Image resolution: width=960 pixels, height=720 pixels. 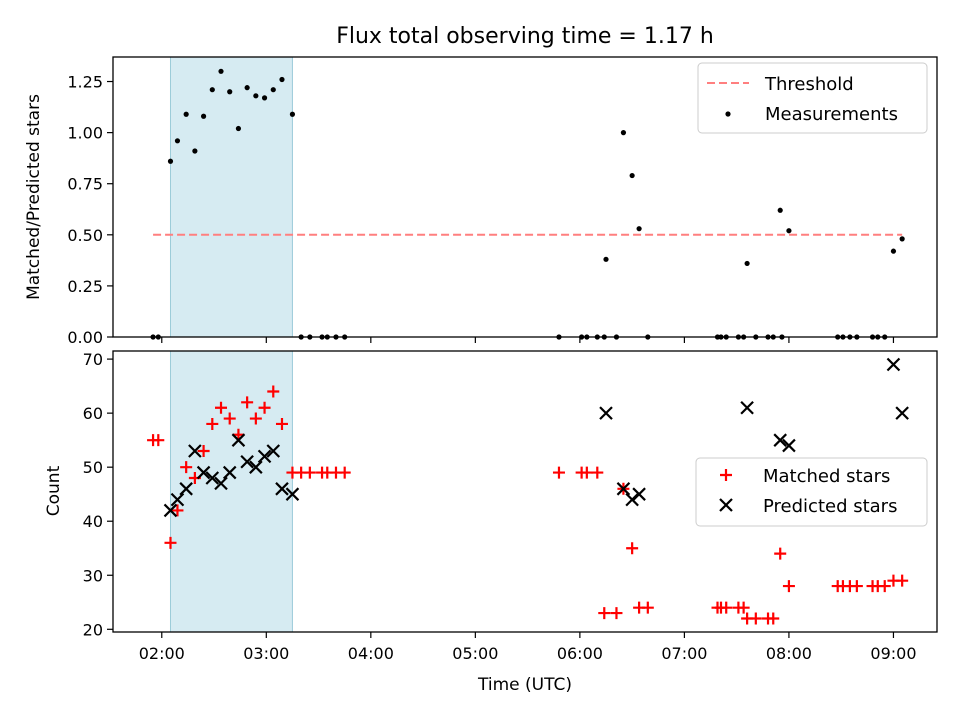 What do you see at coordinates (830, 506) in the screenshot?
I see `legend-predicted-label: Predicted stars` at bounding box center [830, 506].